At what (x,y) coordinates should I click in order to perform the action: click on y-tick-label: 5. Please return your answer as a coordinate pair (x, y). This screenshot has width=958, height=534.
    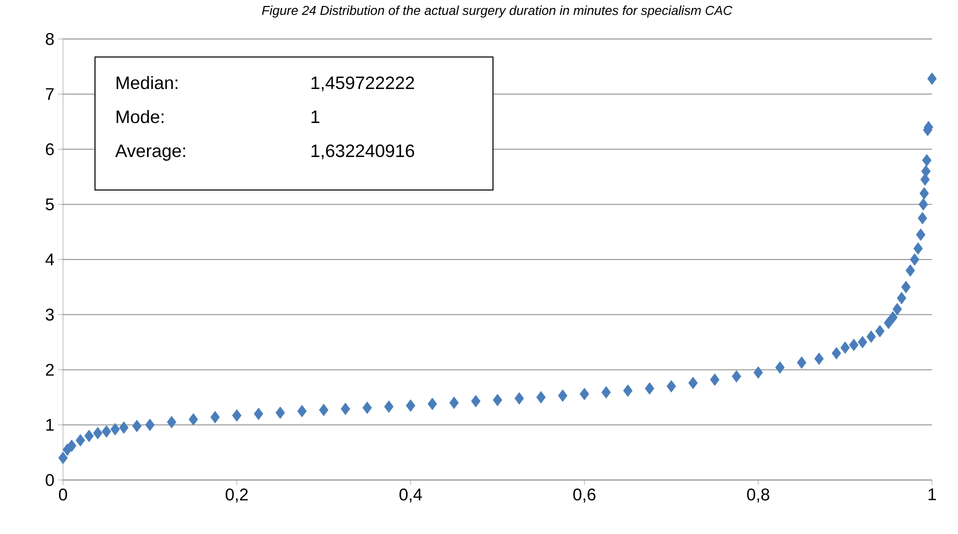
    Looking at the image, I should click on (50, 204).